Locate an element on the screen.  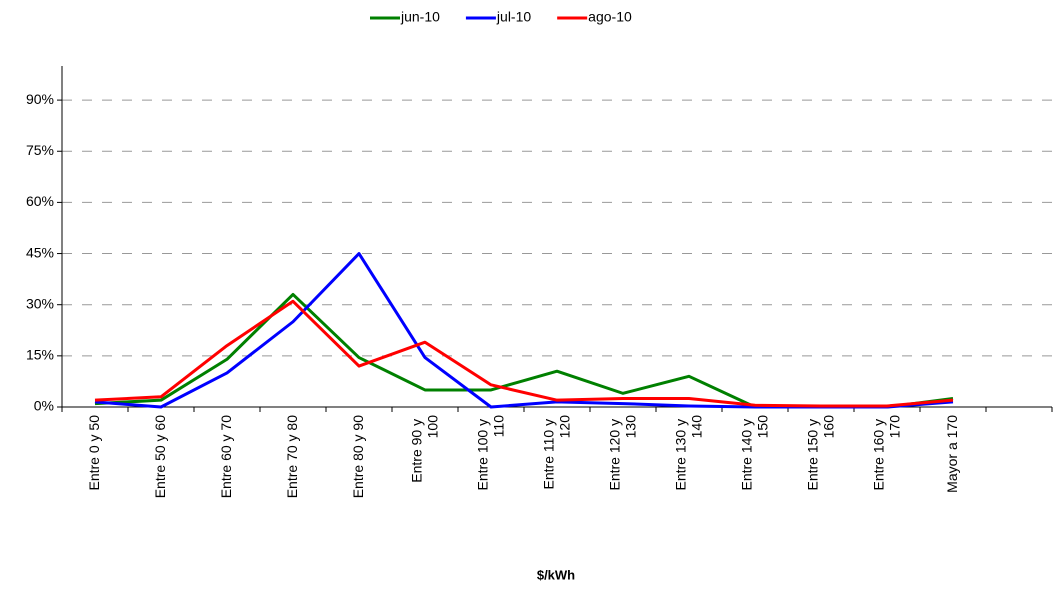
y-tick-label: 75% is located at coordinates (40, 150).